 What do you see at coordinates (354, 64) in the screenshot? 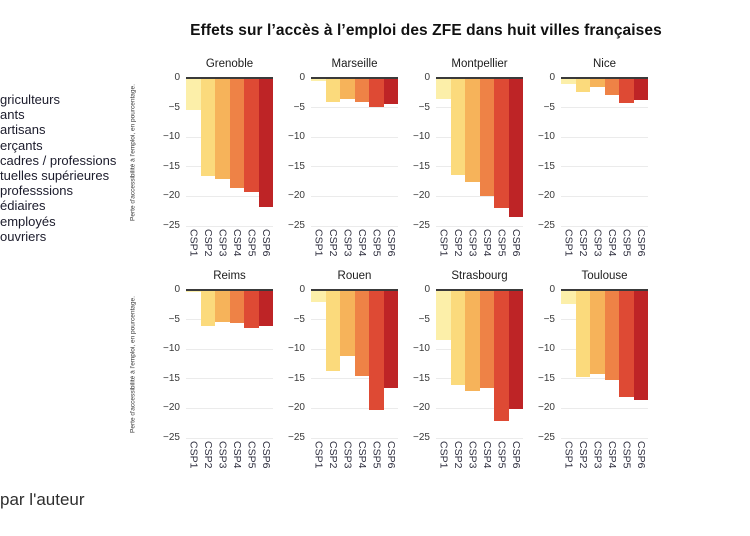
I see `subplot-title: Marseille` at bounding box center [354, 64].